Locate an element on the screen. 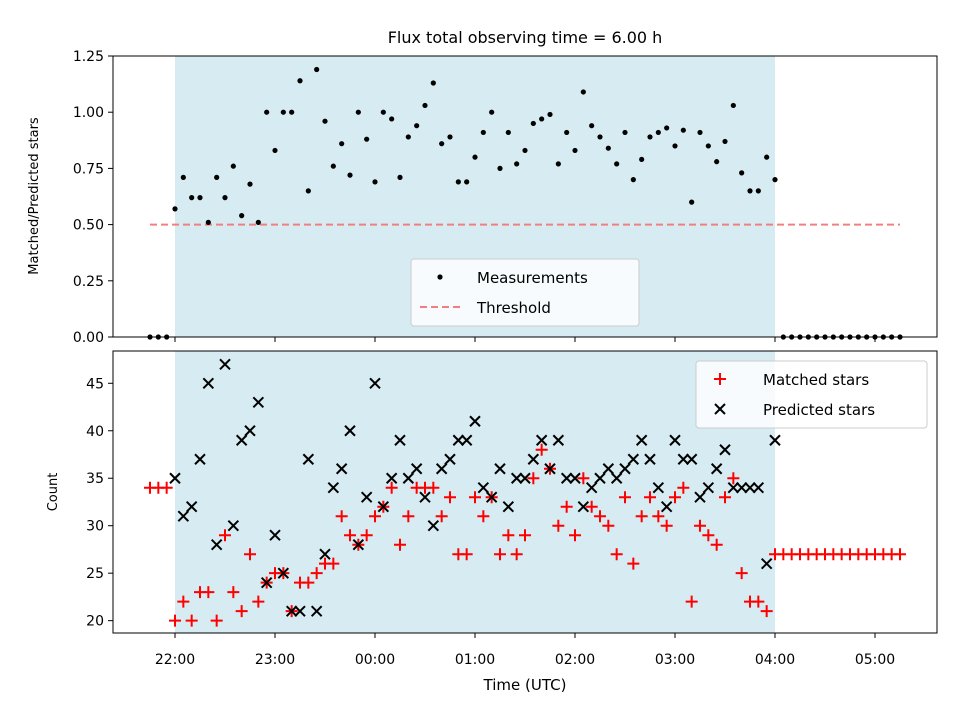 This screenshot has height=720, width=960. legend-matched-label: Matched stars is located at coordinates (816, 380).